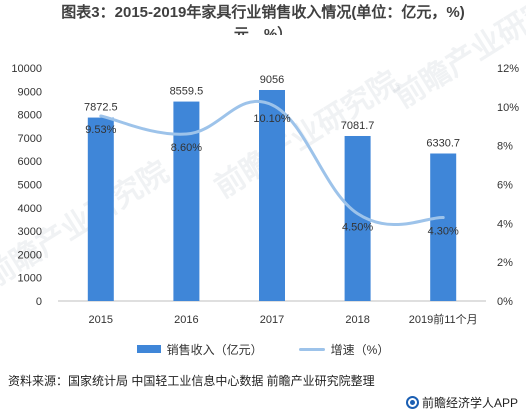  What do you see at coordinates (412, 402) in the screenshot?
I see `brand-logo-icon` at bounding box center [412, 402].